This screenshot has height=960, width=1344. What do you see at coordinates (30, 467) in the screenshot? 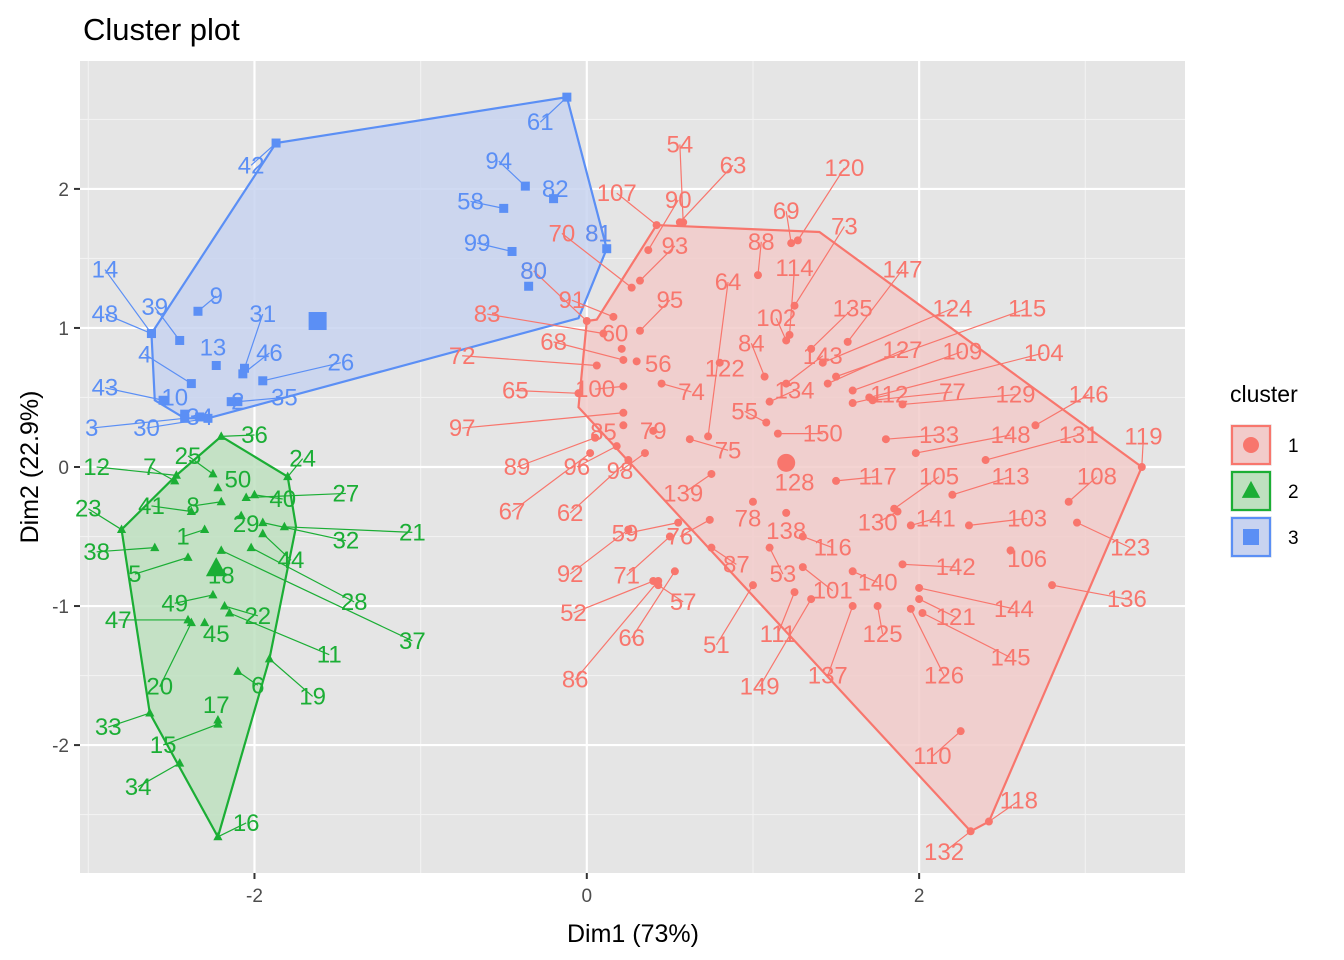
I see `y-axis-title: Dim2 (22.9%)` at bounding box center [30, 467].